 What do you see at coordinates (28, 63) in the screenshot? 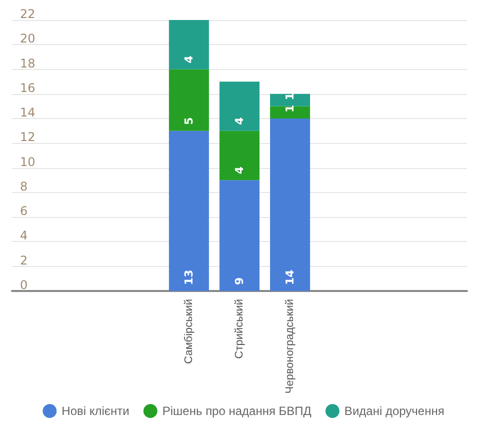
I see `y-tick-label: 18` at bounding box center [28, 63].